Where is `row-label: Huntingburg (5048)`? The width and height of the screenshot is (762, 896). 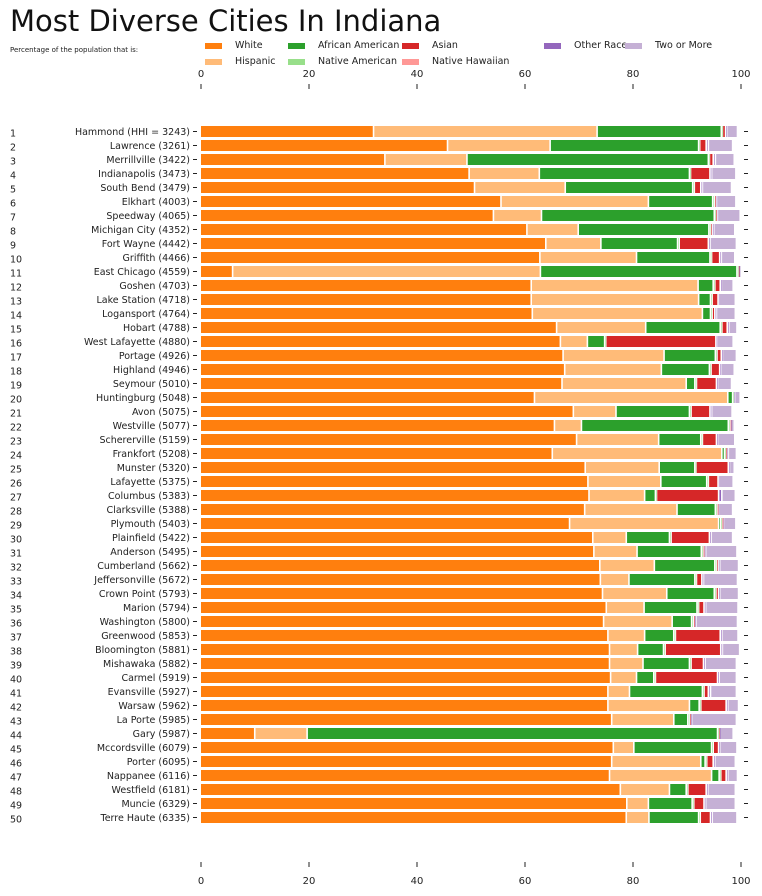 row-label: Huntingburg (5048) is located at coordinates (143, 398).